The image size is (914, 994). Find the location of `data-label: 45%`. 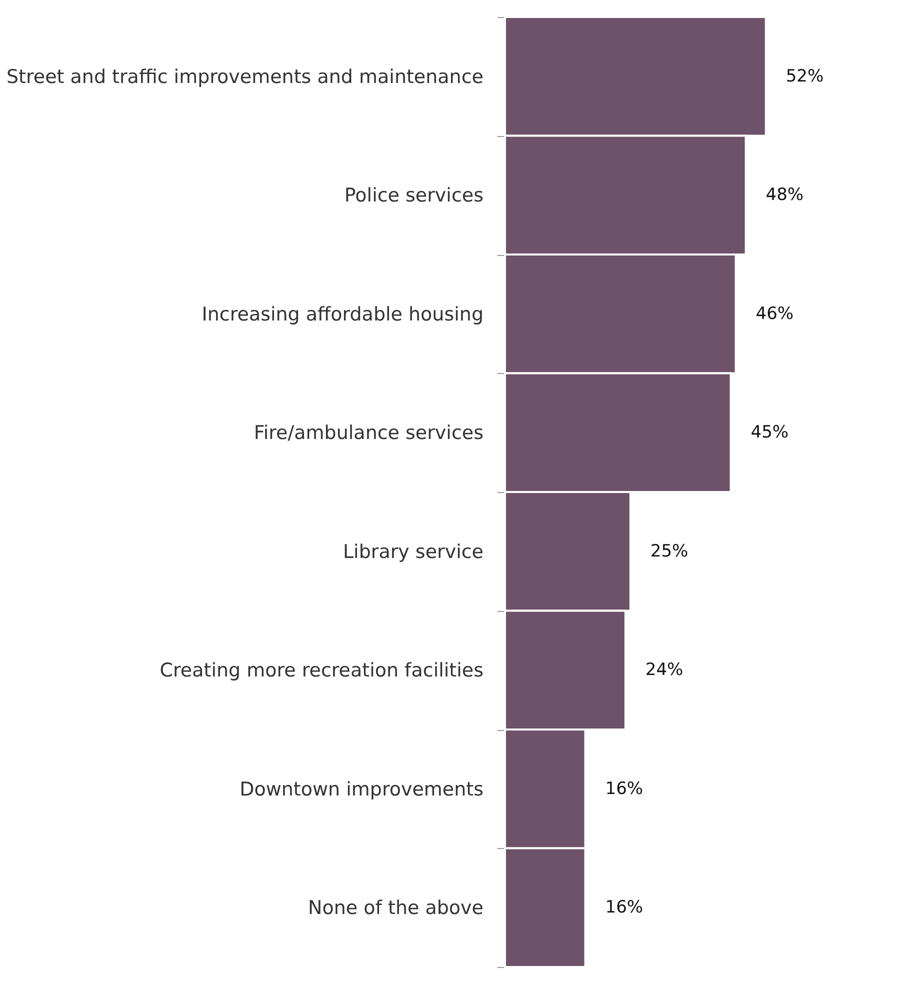

data-label: 45% is located at coordinates (769, 432).